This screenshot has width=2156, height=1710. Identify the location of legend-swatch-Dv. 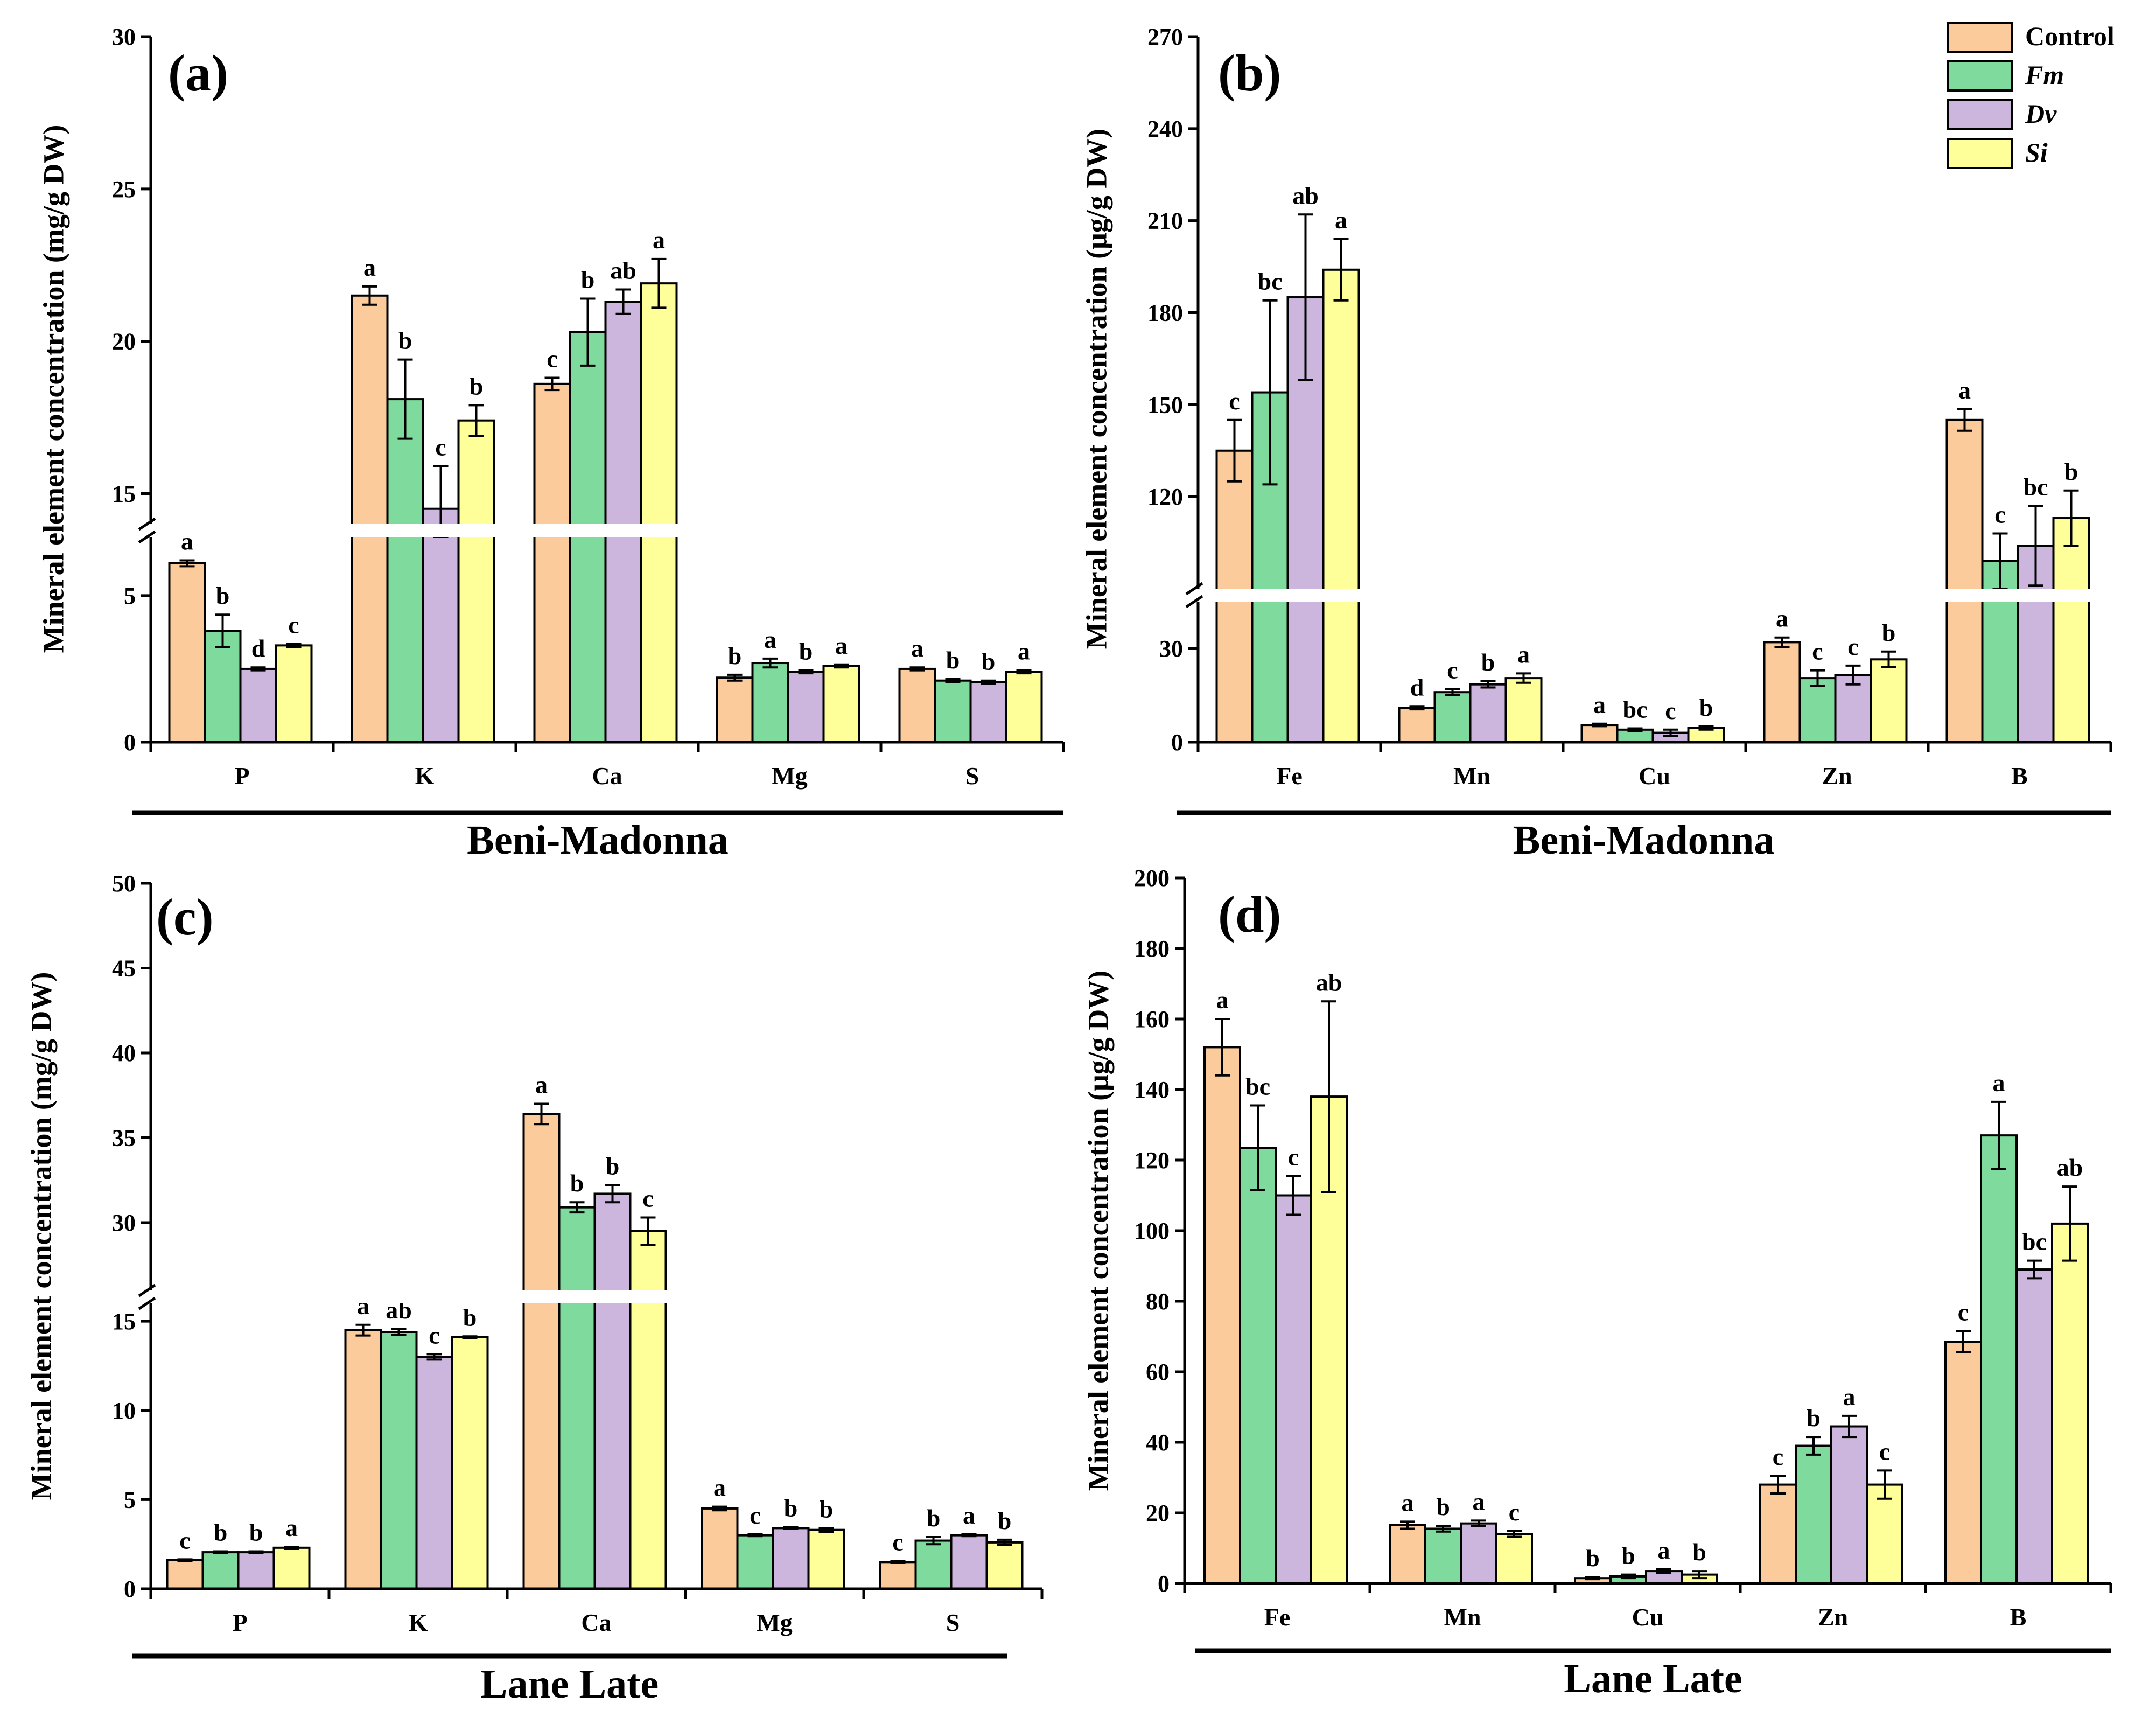
(1980, 114).